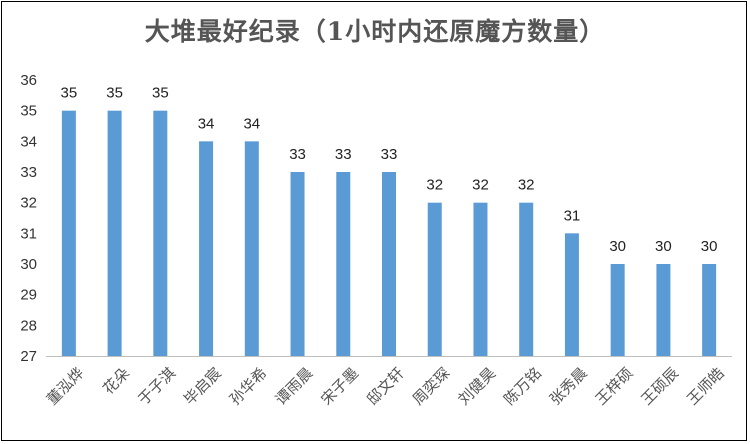  What do you see at coordinates (294, 386) in the screenshot?
I see `x-tick-label: 谭雨晨` at bounding box center [294, 386].